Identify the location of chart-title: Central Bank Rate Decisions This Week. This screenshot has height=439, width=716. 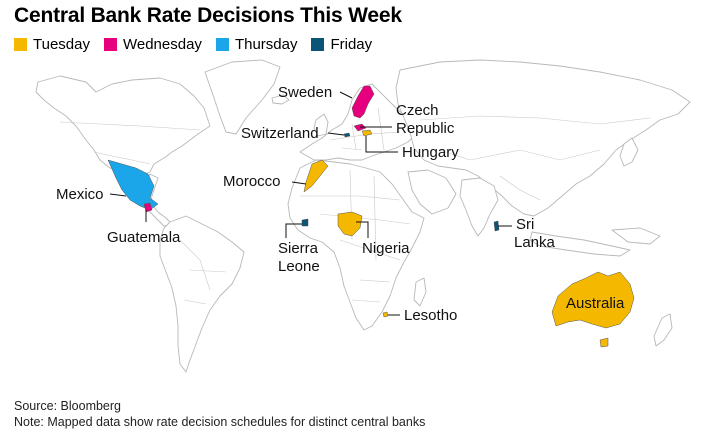
(208, 15).